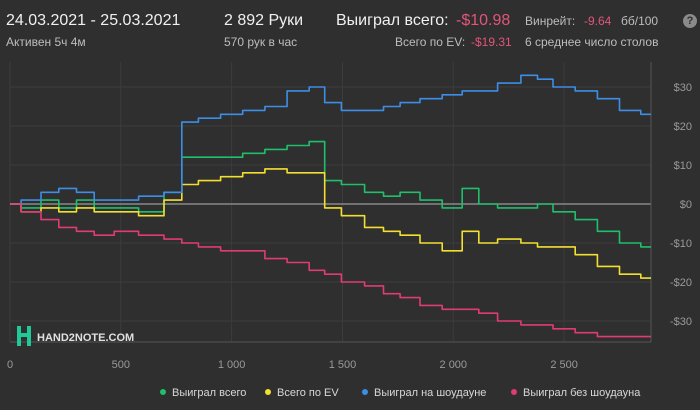 Image resolution: width=700 pixels, height=410 pixels. Describe the element at coordinates (232, 365) in the screenshot. I see `x-tick-label: 1 000` at that location.